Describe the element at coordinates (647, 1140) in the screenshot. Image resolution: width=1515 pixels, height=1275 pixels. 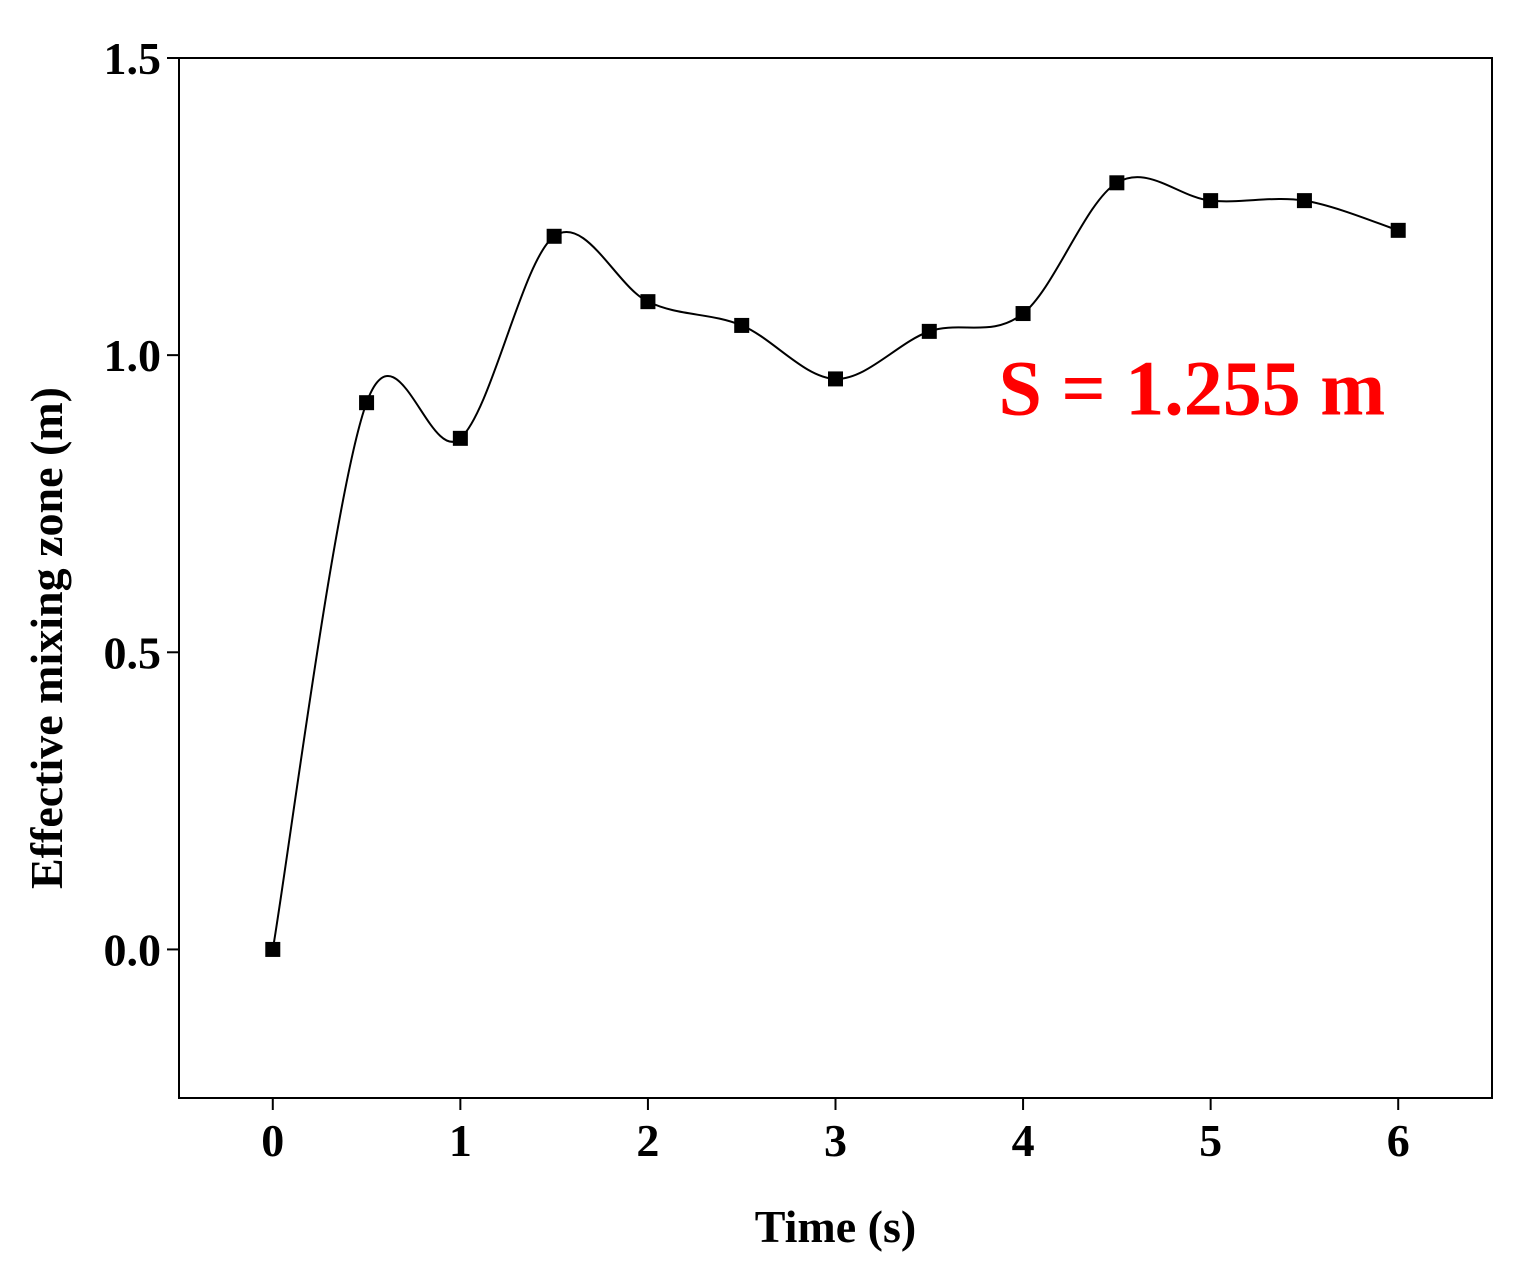
I see `x-tick-label-2: 2` at that location.